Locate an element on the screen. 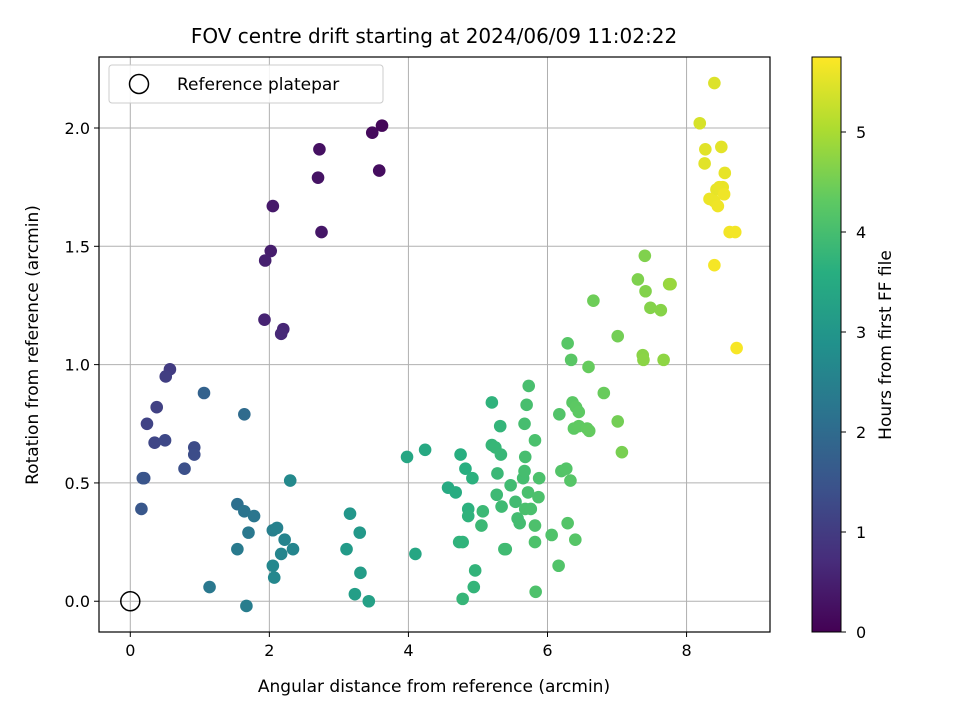 This screenshot has width=960, height=720. colorbar-tick-label: 0 is located at coordinates (861, 632).